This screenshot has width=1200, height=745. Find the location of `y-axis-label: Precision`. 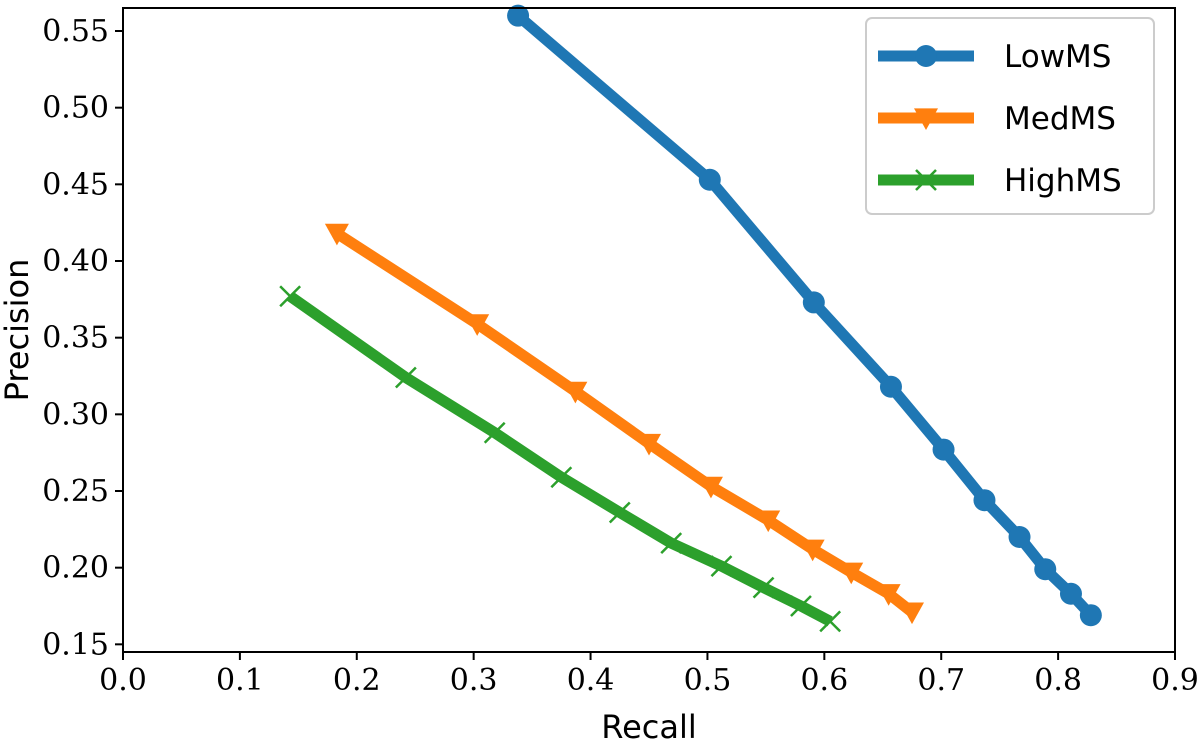

y-axis-label: Precision is located at coordinates (18, 330).